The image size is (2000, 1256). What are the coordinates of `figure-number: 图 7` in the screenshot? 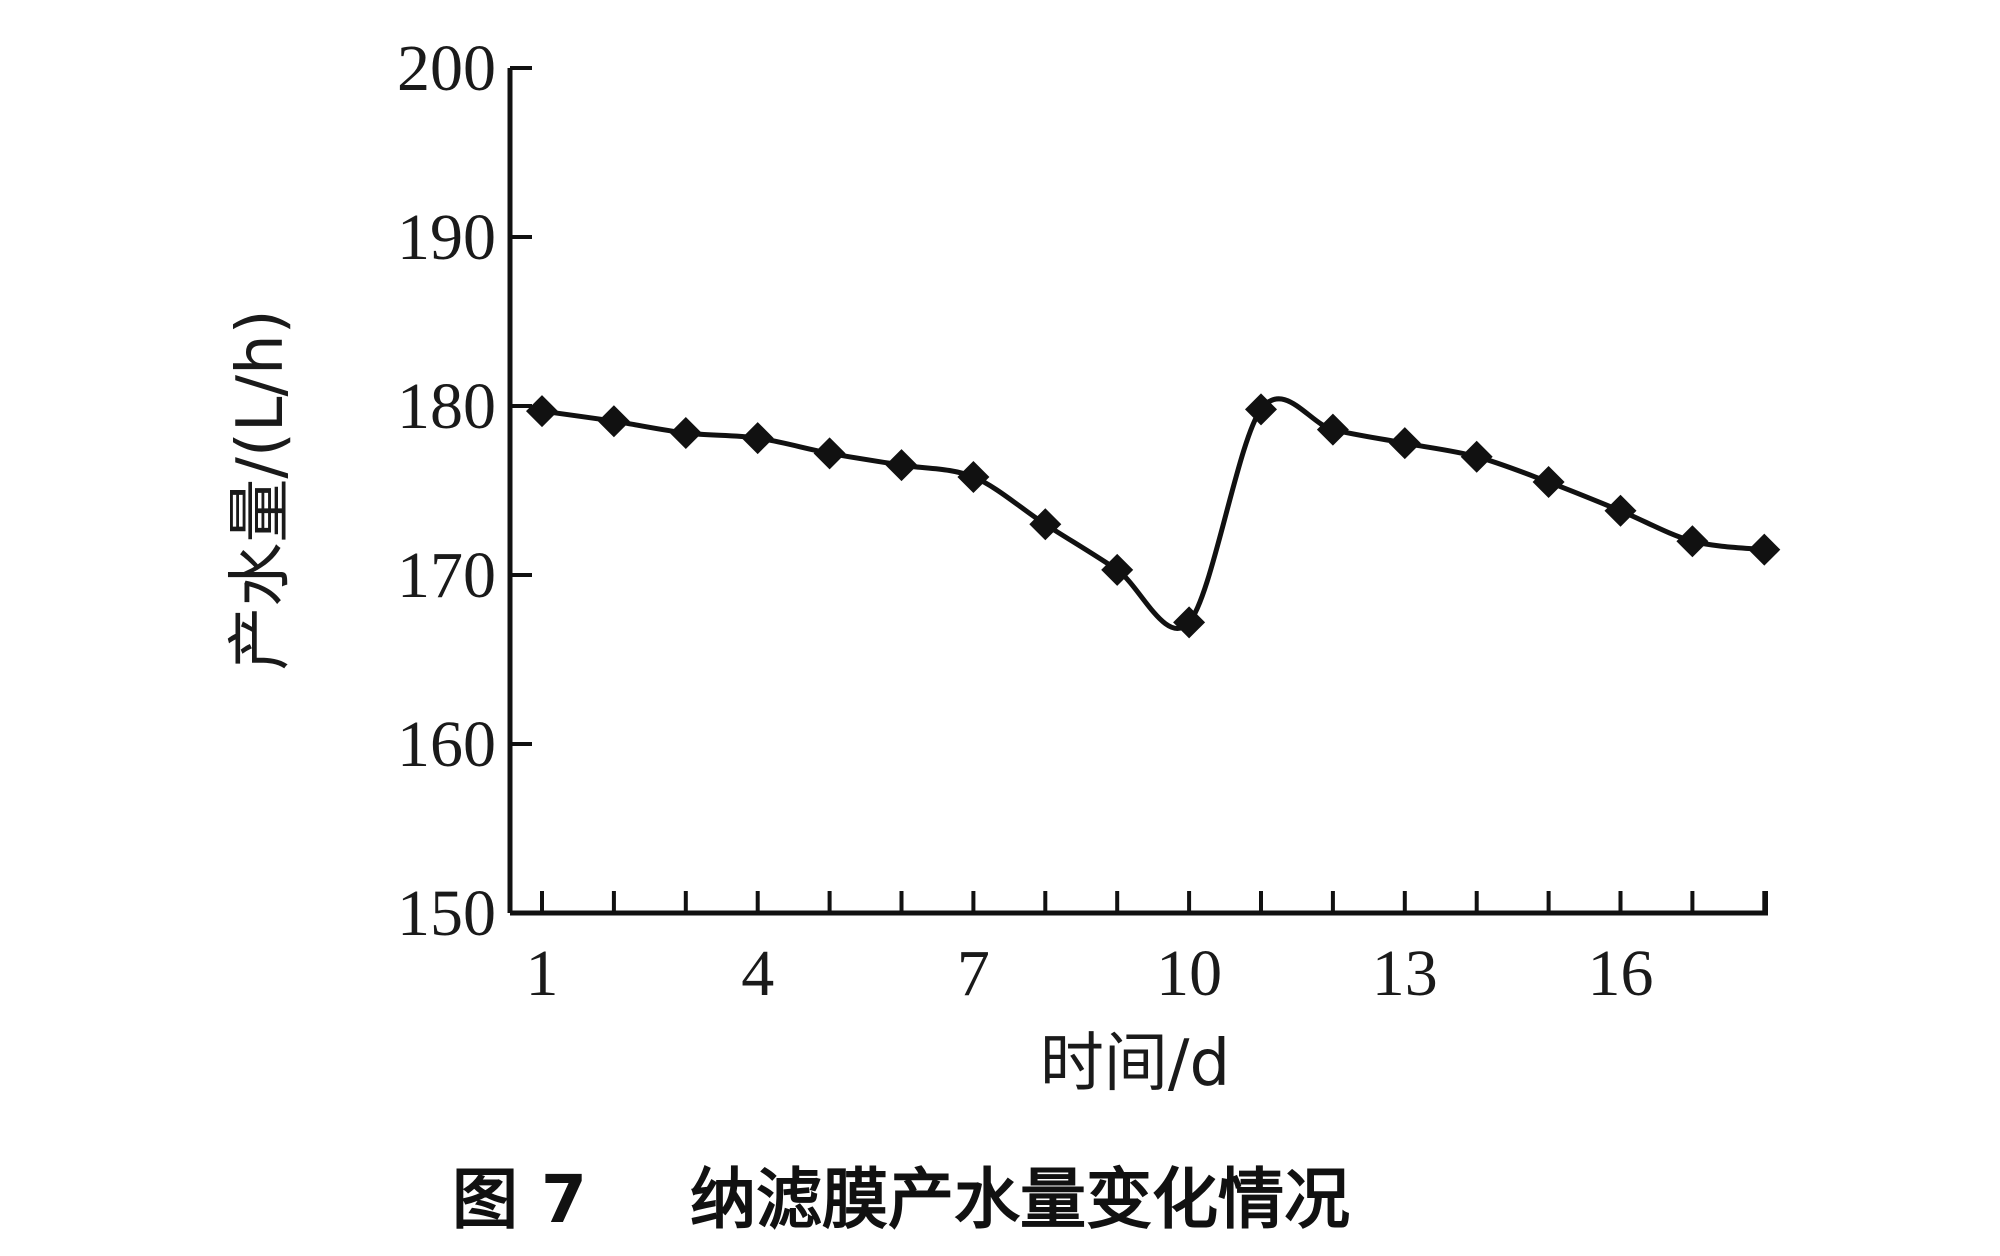 It's located at (519, 1199).